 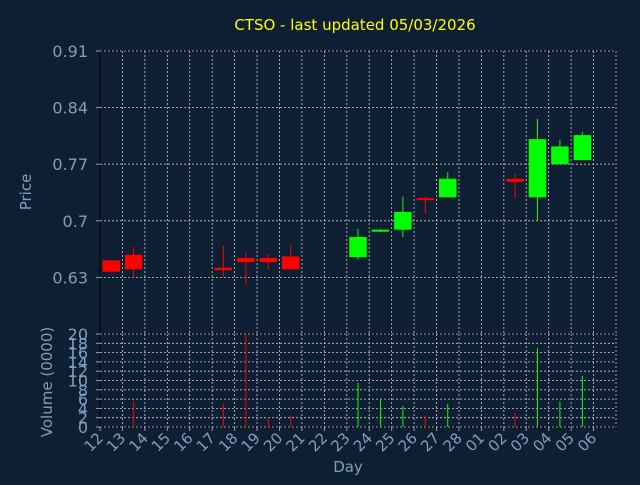 What do you see at coordinates (78, 353) in the screenshot?
I see `volume-tick-label: 16` at bounding box center [78, 353].